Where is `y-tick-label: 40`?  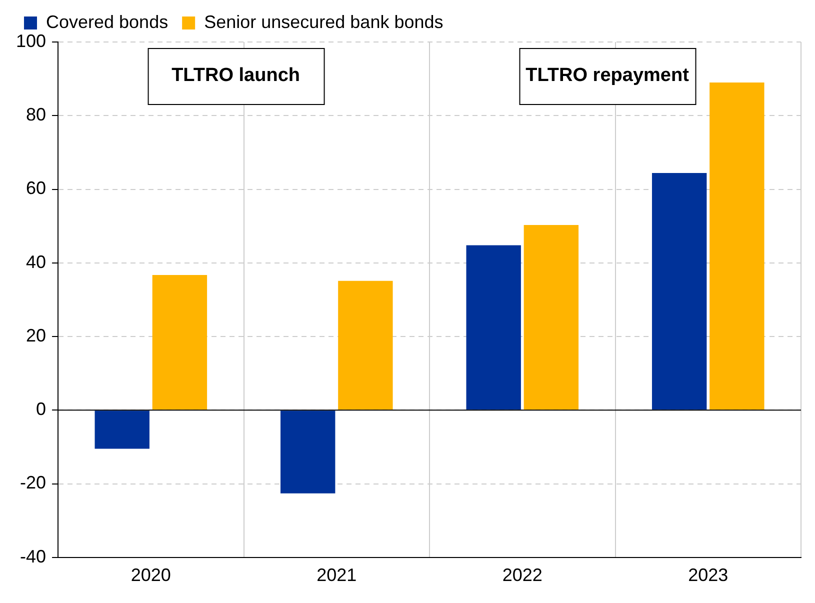 y-tick-label: 40 is located at coordinates (36, 262).